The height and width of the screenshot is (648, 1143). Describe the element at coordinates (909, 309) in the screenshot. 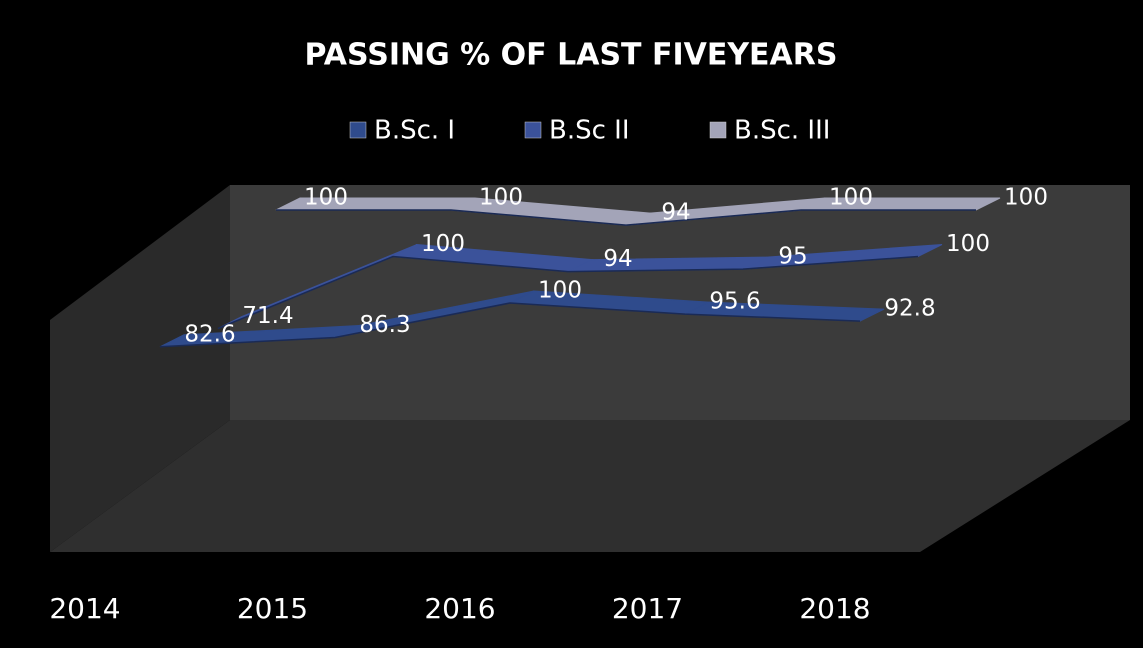

I see `data-label: 92.8` at that location.